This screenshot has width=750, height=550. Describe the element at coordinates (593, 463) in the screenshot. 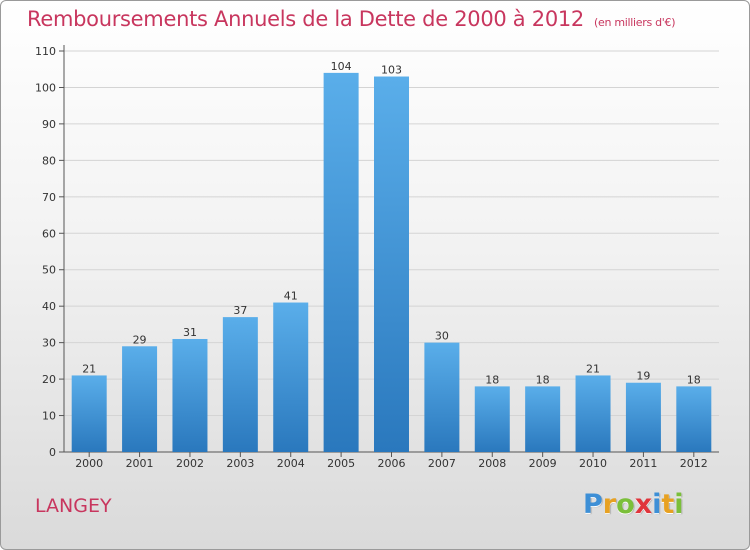

I see `x-tick-label: 2010` at that location.